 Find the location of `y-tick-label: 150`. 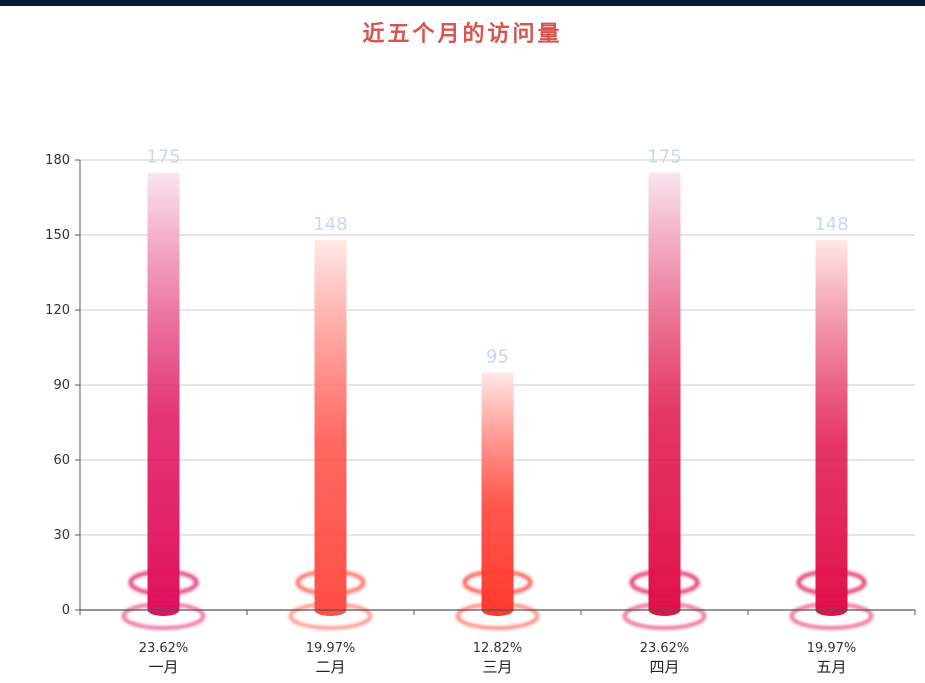

y-tick-label: 150 is located at coordinates (57, 235).